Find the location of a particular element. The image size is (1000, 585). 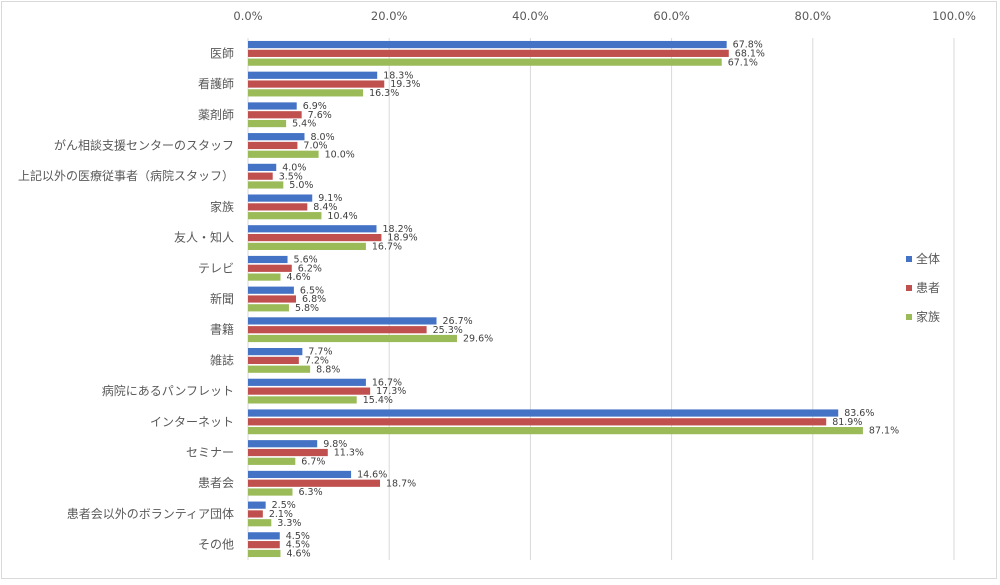

data-label: 67.1% is located at coordinates (743, 62).